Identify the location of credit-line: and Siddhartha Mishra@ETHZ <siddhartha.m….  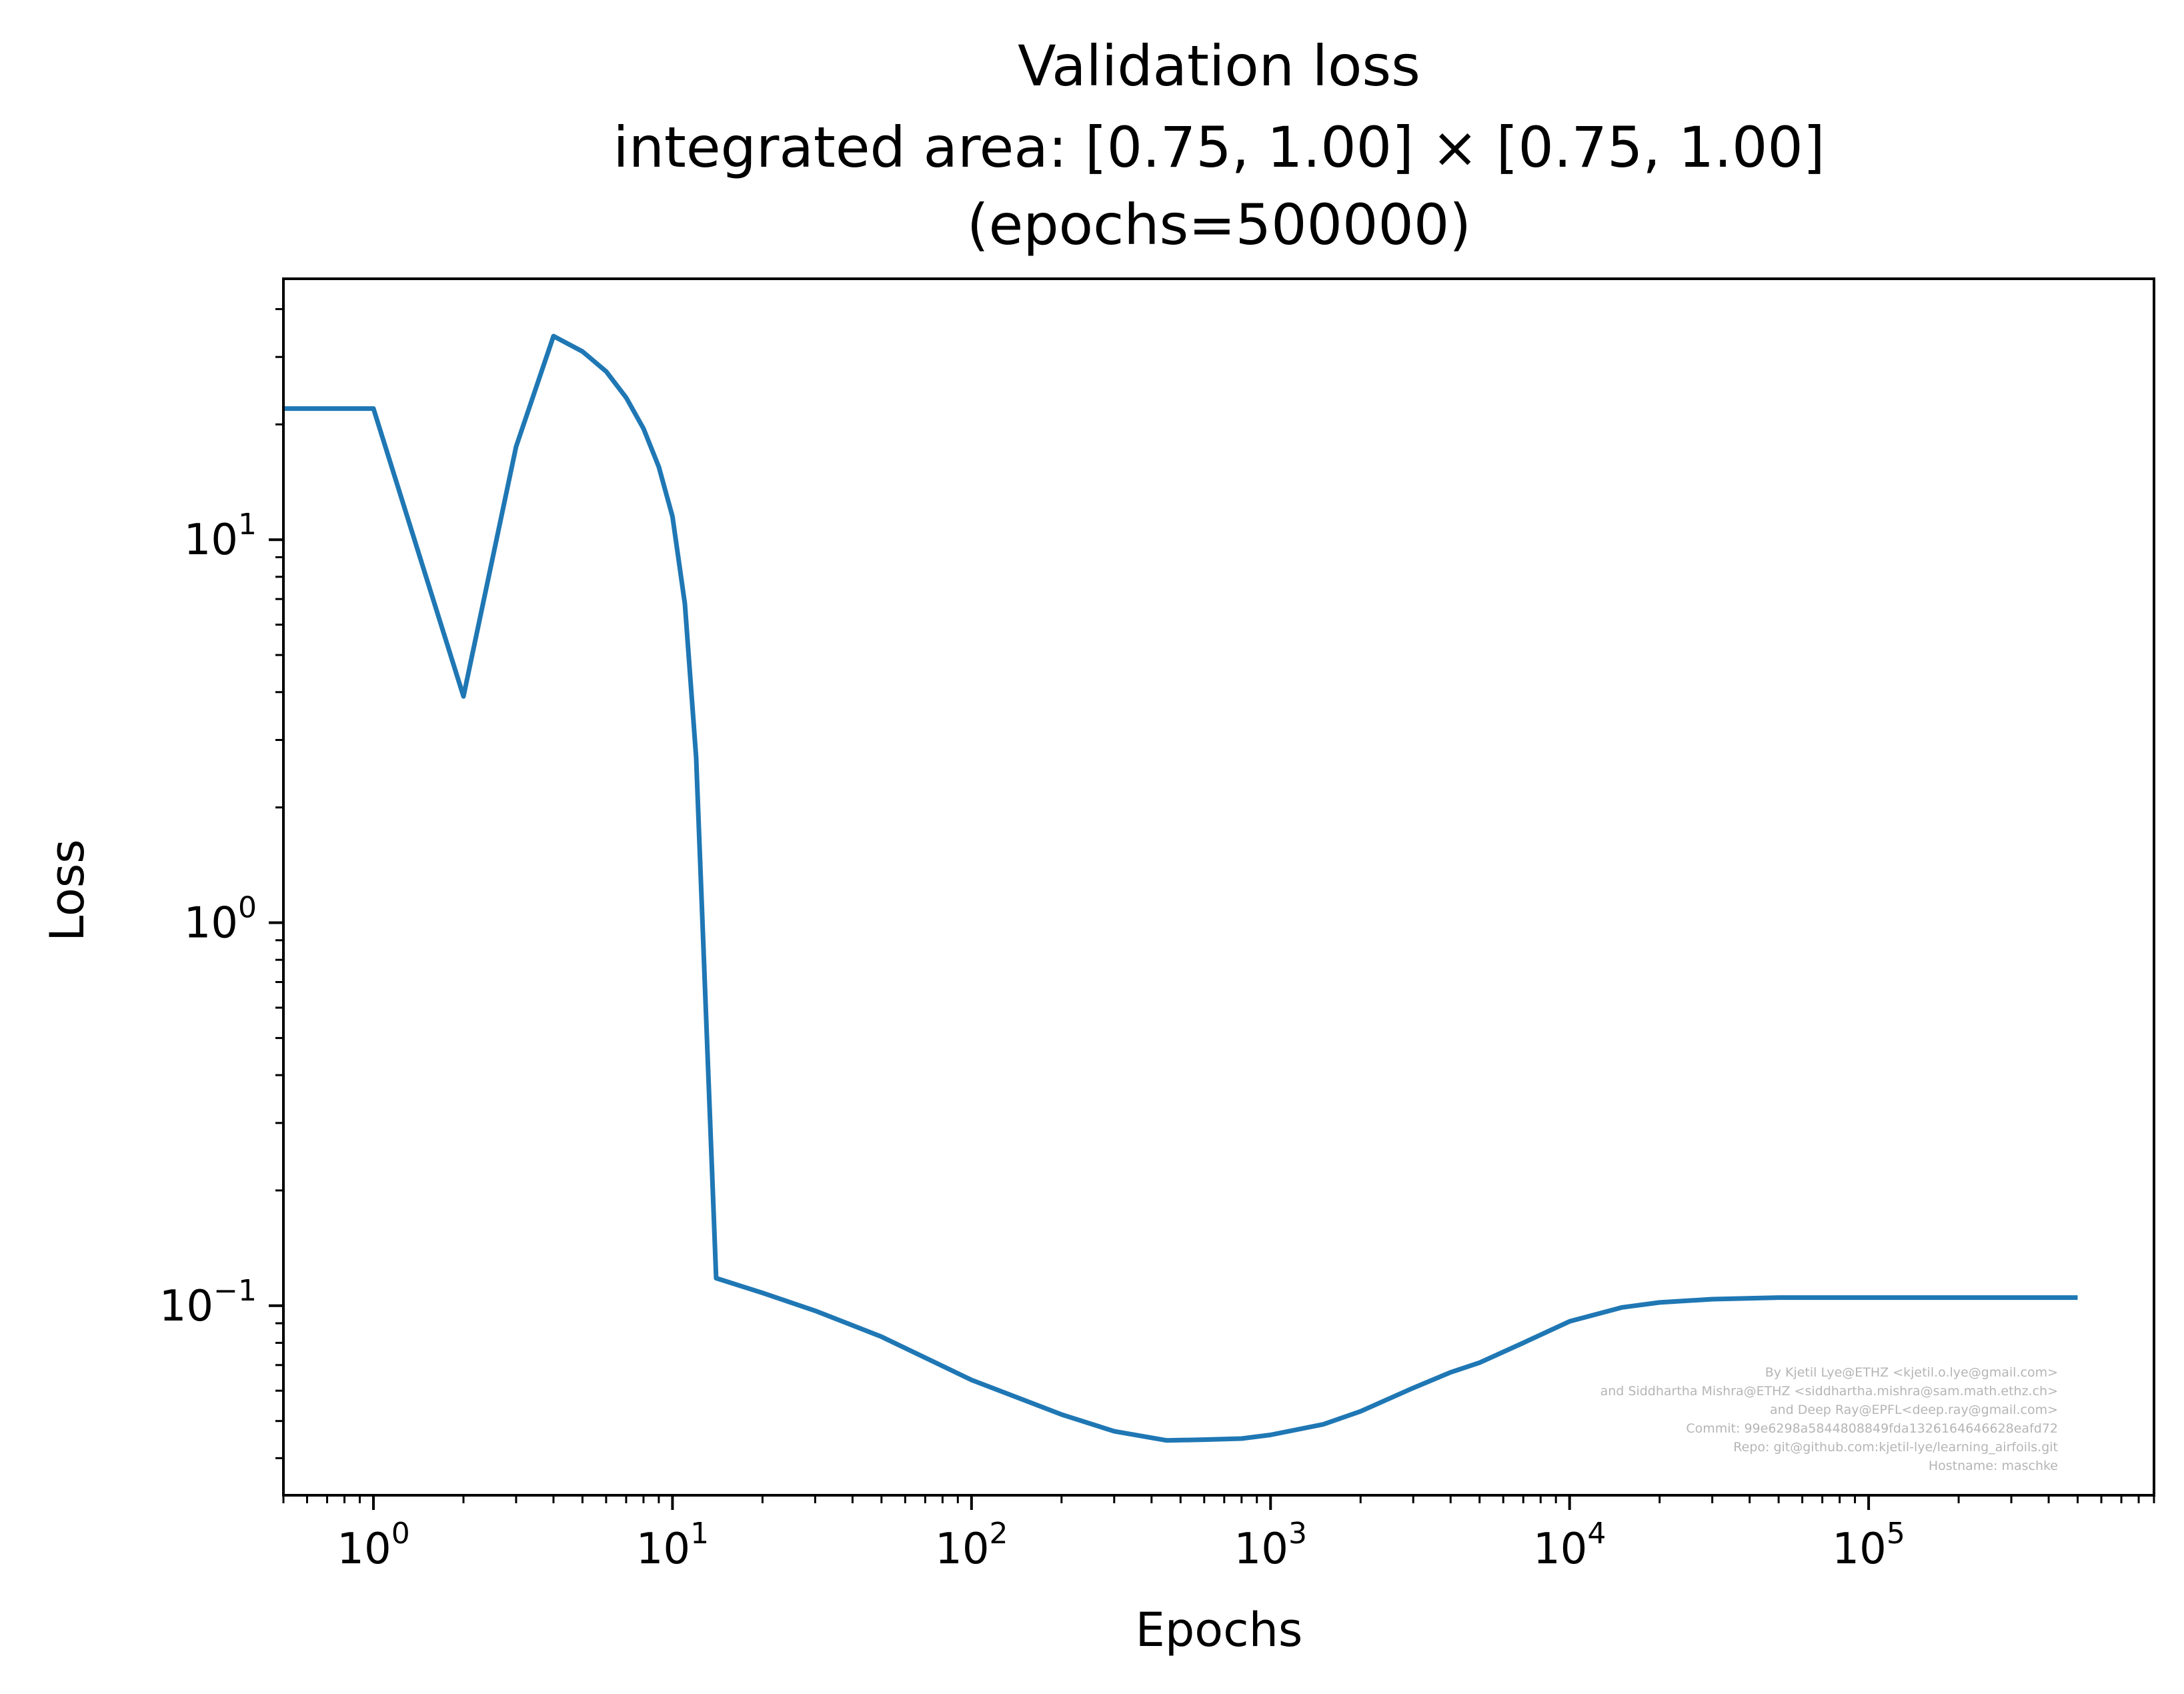
(1829, 1391).